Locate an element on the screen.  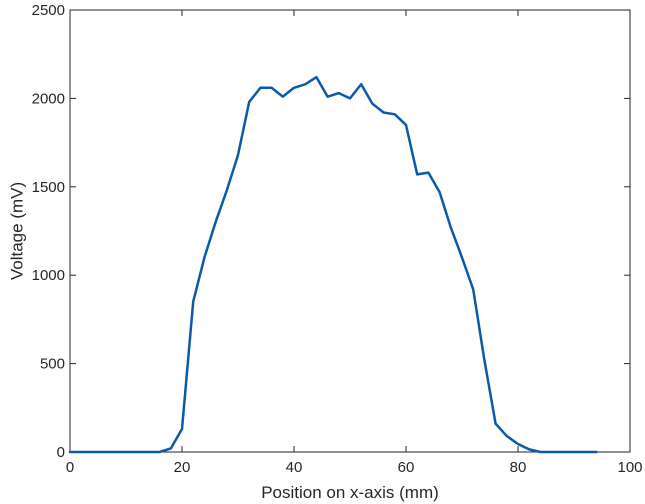
x-tick-label: 0 is located at coordinates (70, 467).